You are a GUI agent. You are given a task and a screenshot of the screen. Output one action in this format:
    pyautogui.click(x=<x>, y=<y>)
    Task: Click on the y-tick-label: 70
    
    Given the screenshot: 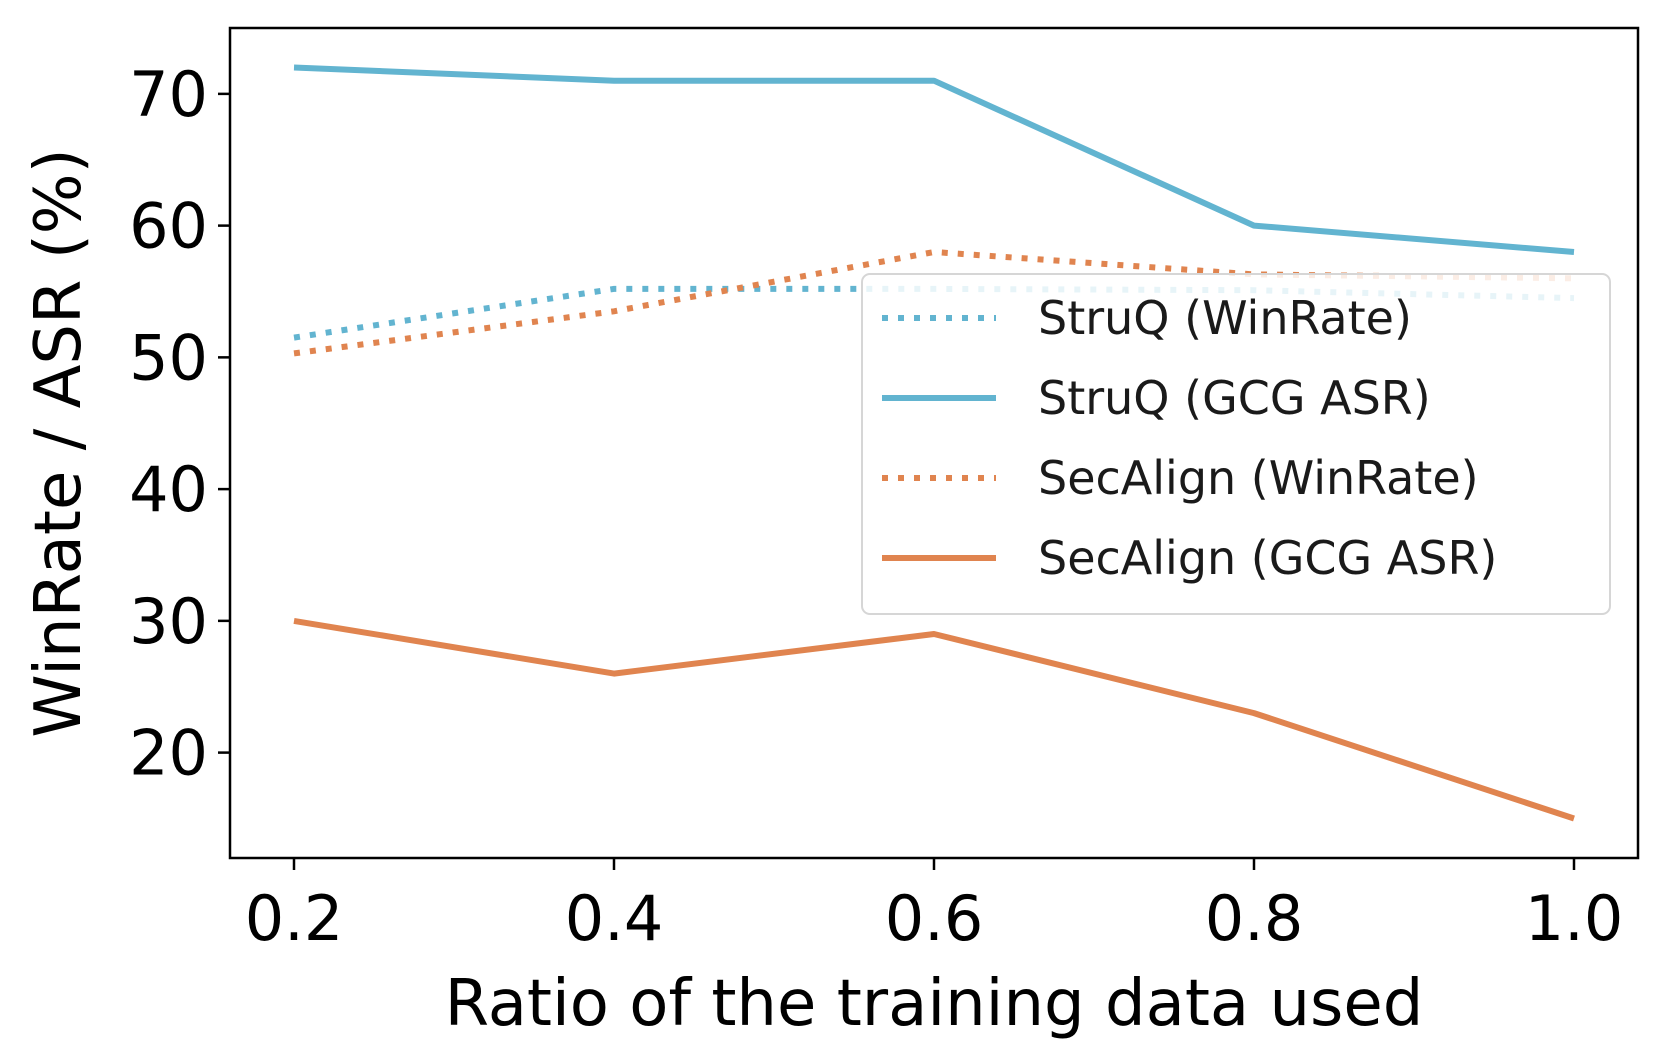 What is the action you would take?
    pyautogui.click(x=168, y=94)
    